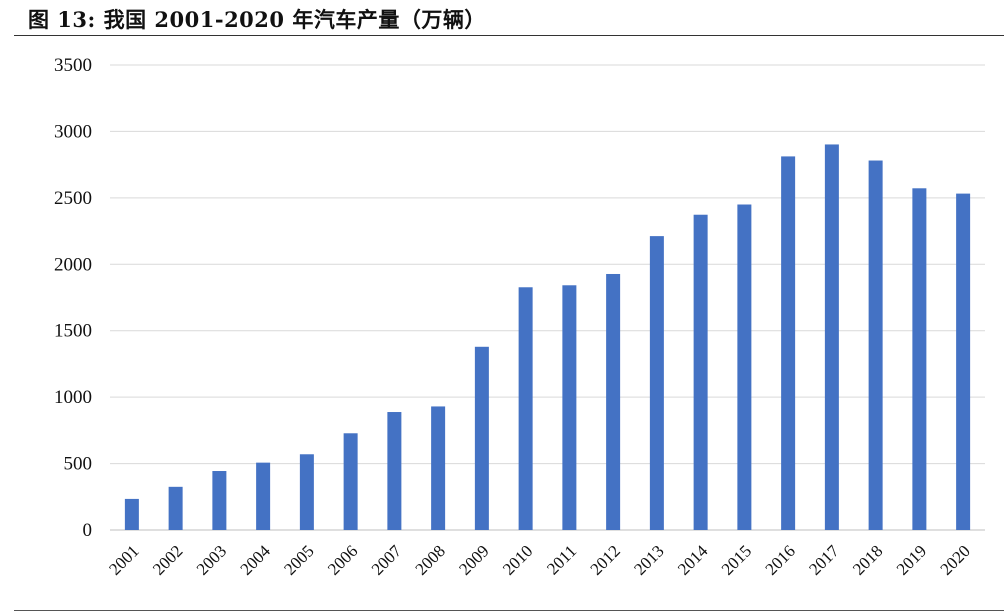 The height and width of the screenshot is (613, 1006). What do you see at coordinates (78, 464) in the screenshot?
I see `y-tick-label: 500` at bounding box center [78, 464].